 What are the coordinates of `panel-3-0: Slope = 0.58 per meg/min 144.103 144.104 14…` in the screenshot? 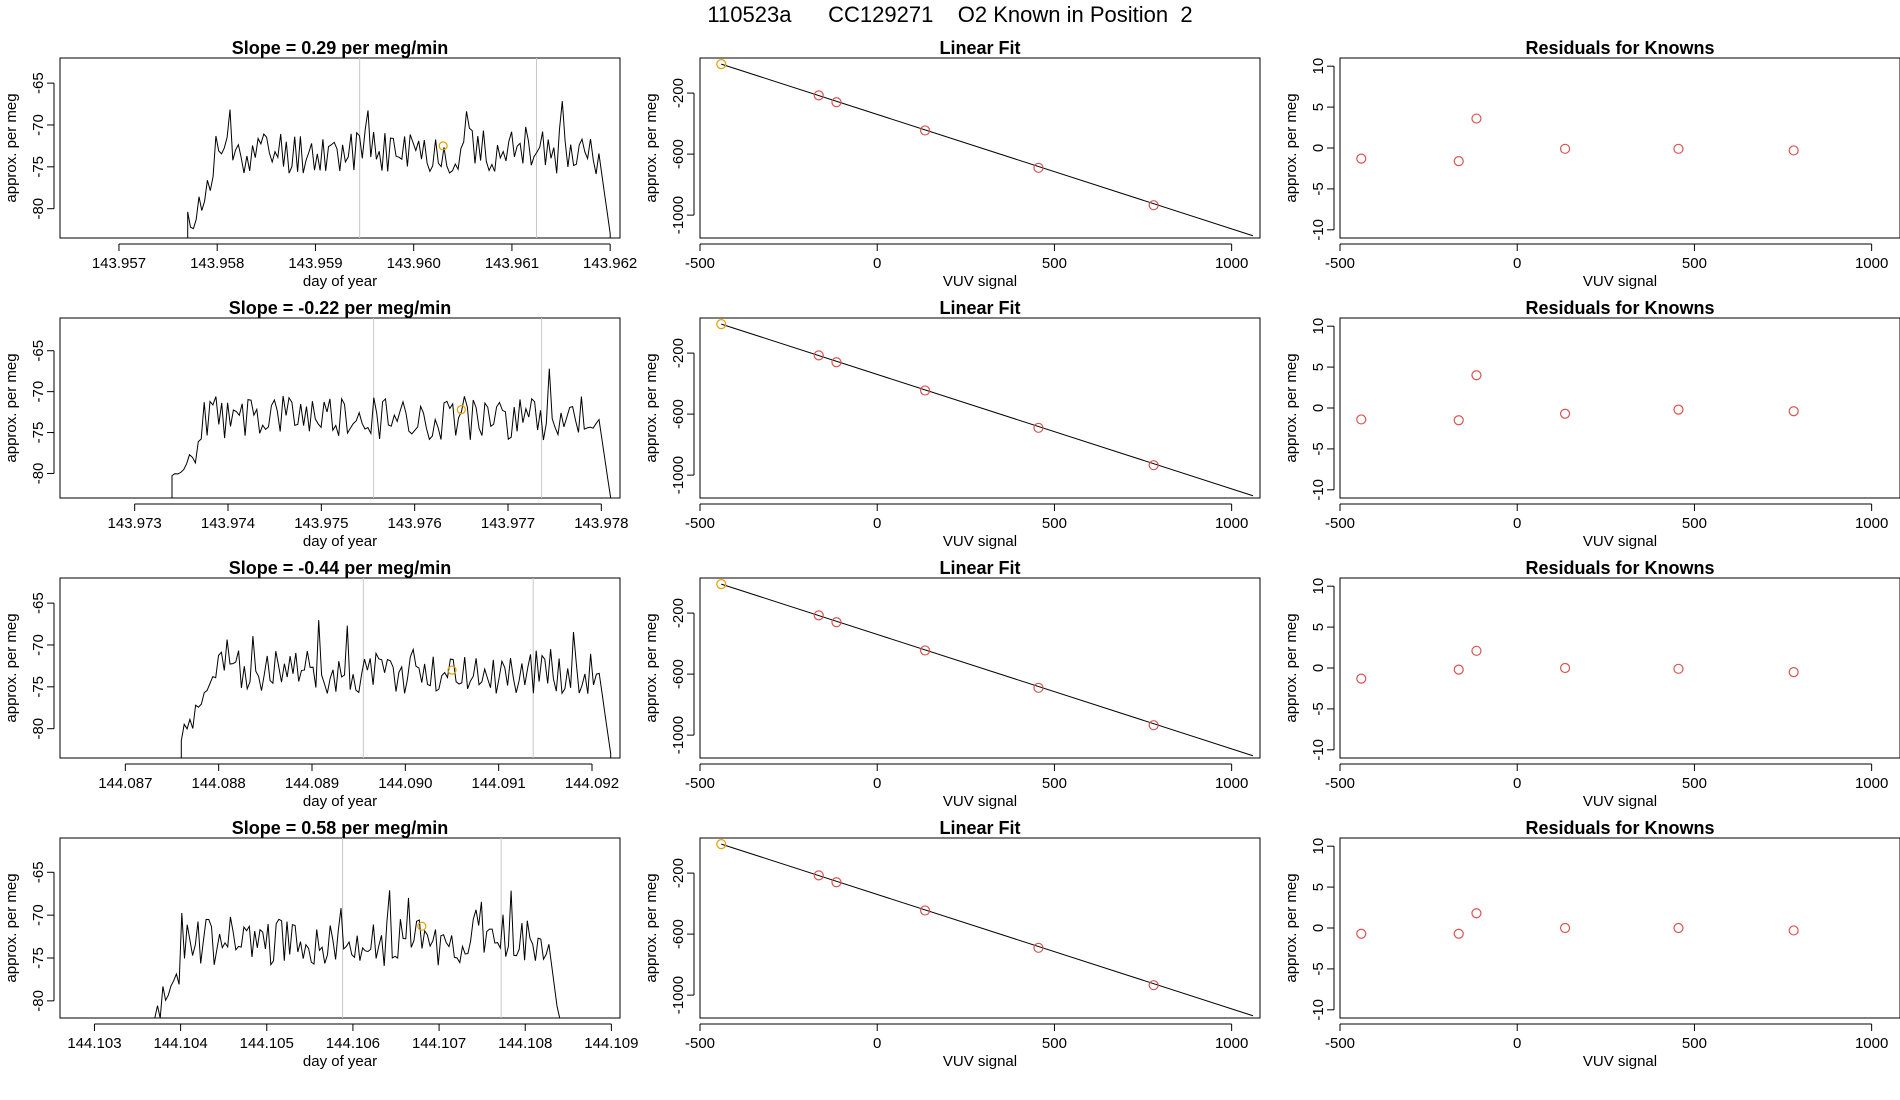 It's located at (321, 944).